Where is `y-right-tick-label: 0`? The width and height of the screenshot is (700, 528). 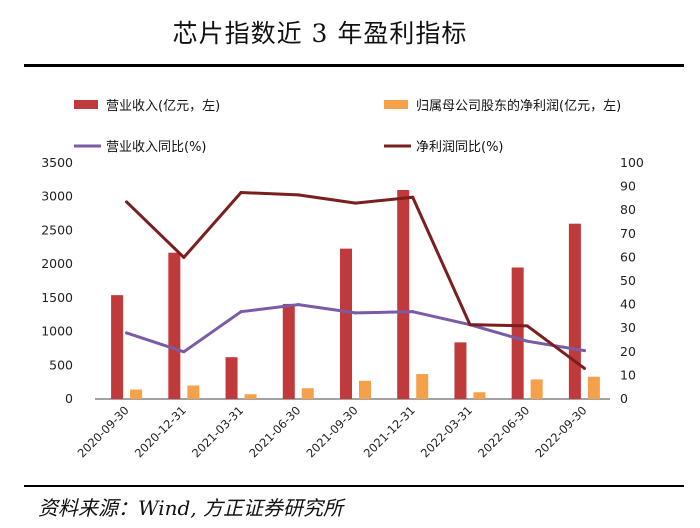
y-right-tick-label: 0 is located at coordinates (624, 398).